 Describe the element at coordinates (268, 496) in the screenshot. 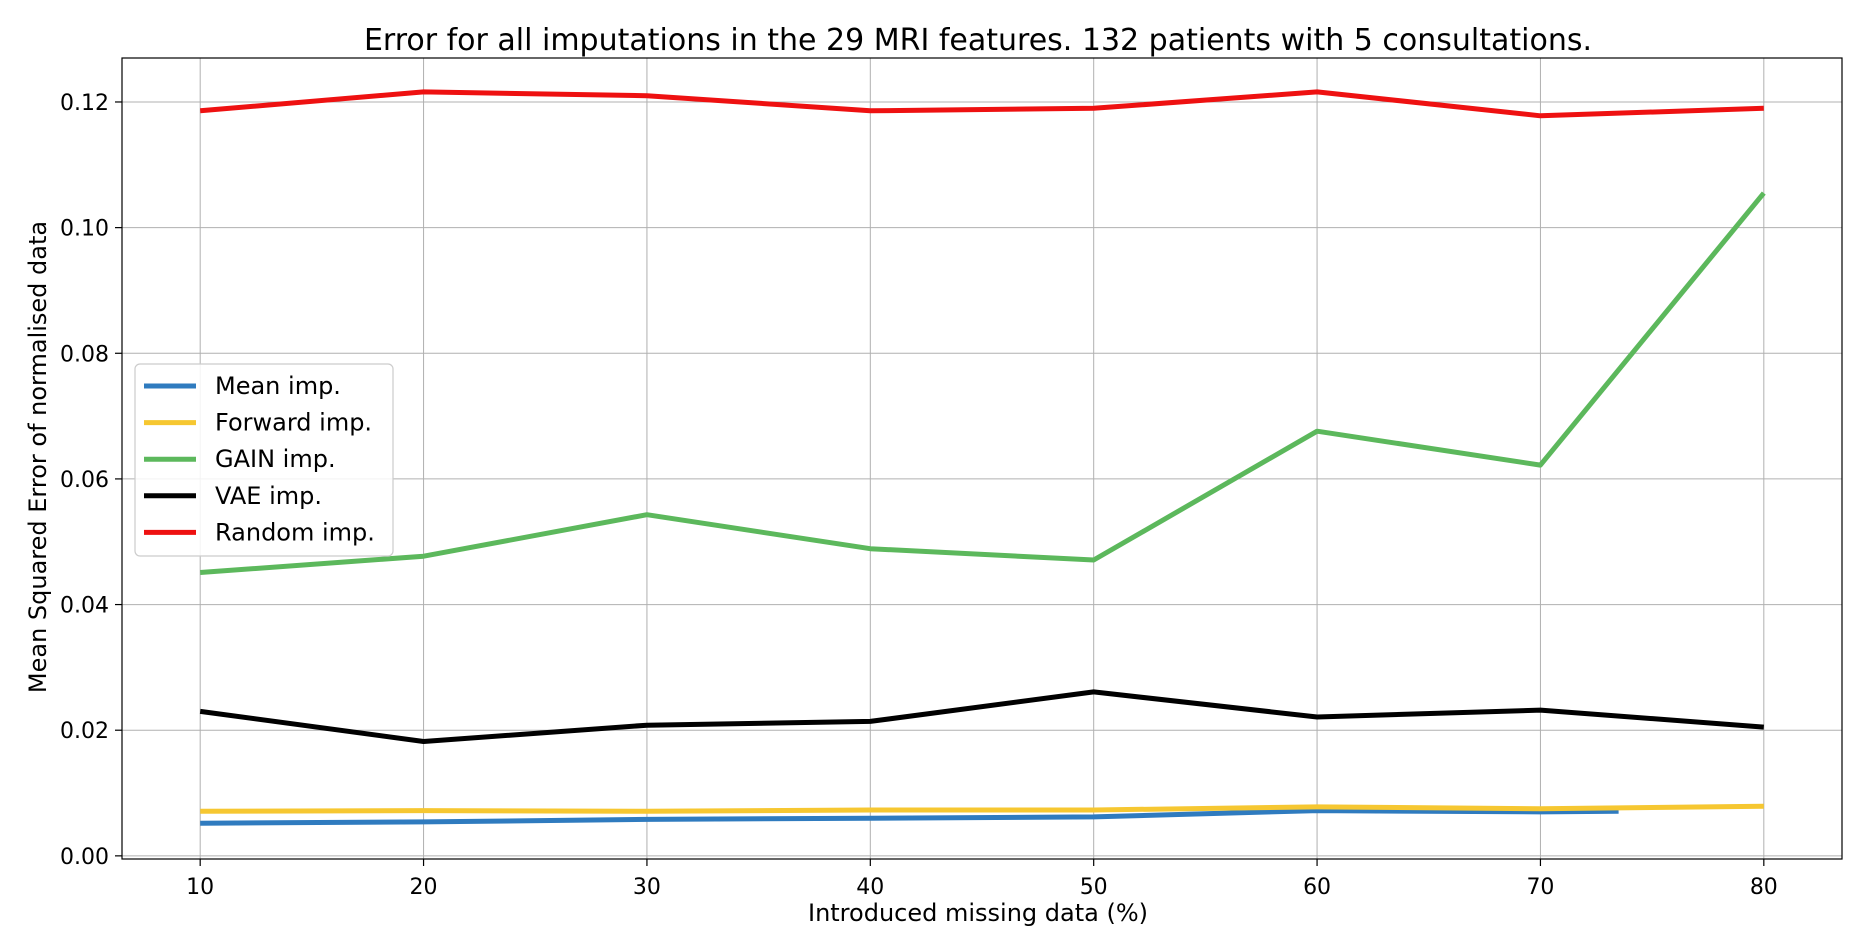

I see `legend-label: VAE imp.` at that location.